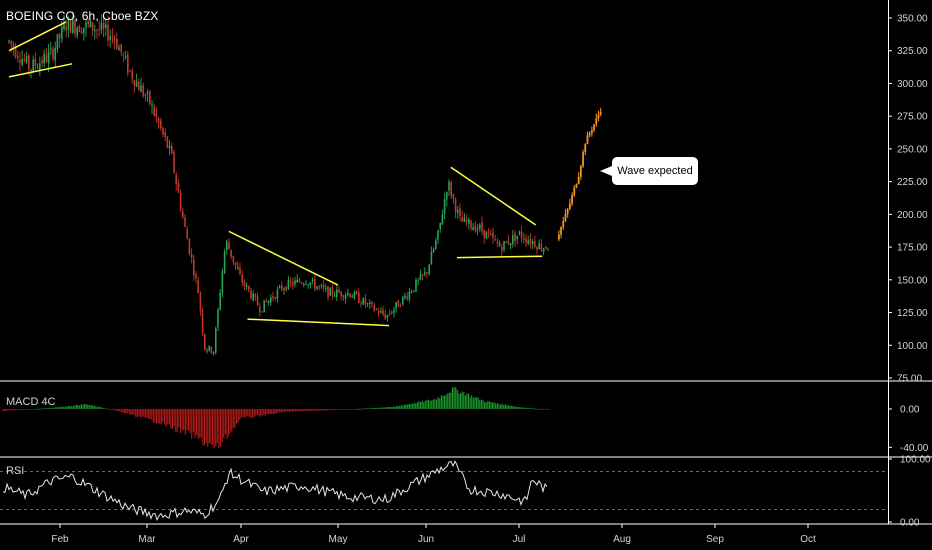  Describe the element at coordinates (908, 429) in the screenshot. I see `macd-axis: 0.00 -40.00` at that location.